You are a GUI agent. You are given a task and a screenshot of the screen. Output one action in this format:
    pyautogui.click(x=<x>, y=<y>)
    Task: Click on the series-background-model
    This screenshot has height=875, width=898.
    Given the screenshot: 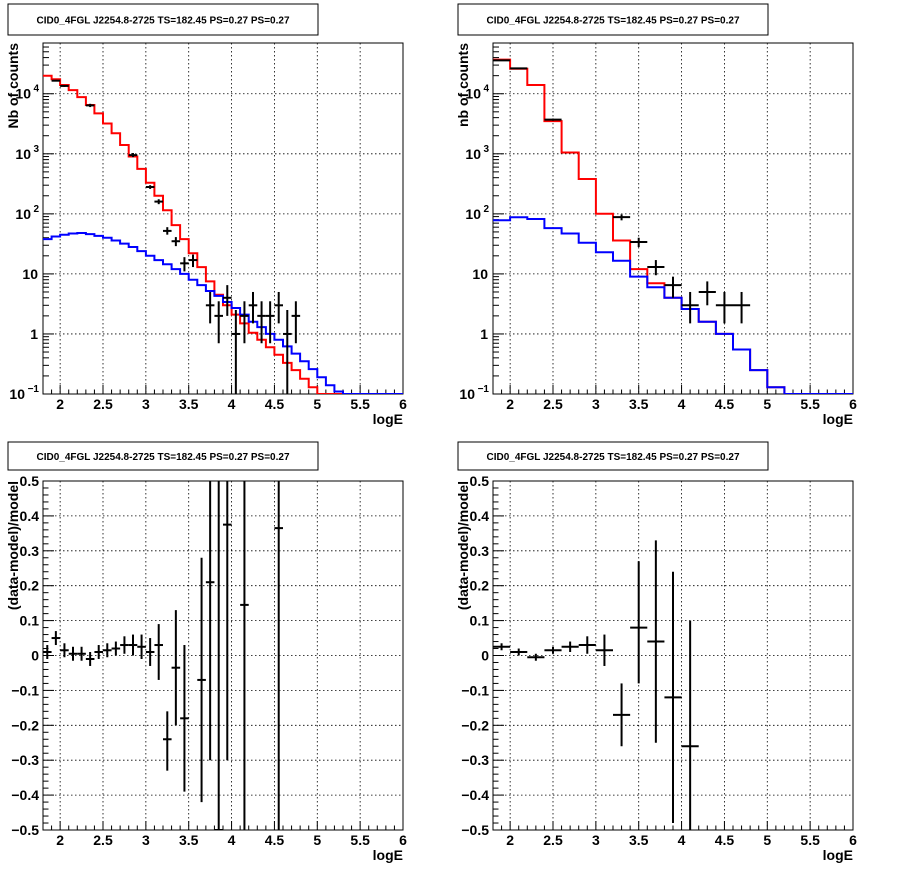 What is the action you would take?
    pyautogui.click(x=223, y=313)
    